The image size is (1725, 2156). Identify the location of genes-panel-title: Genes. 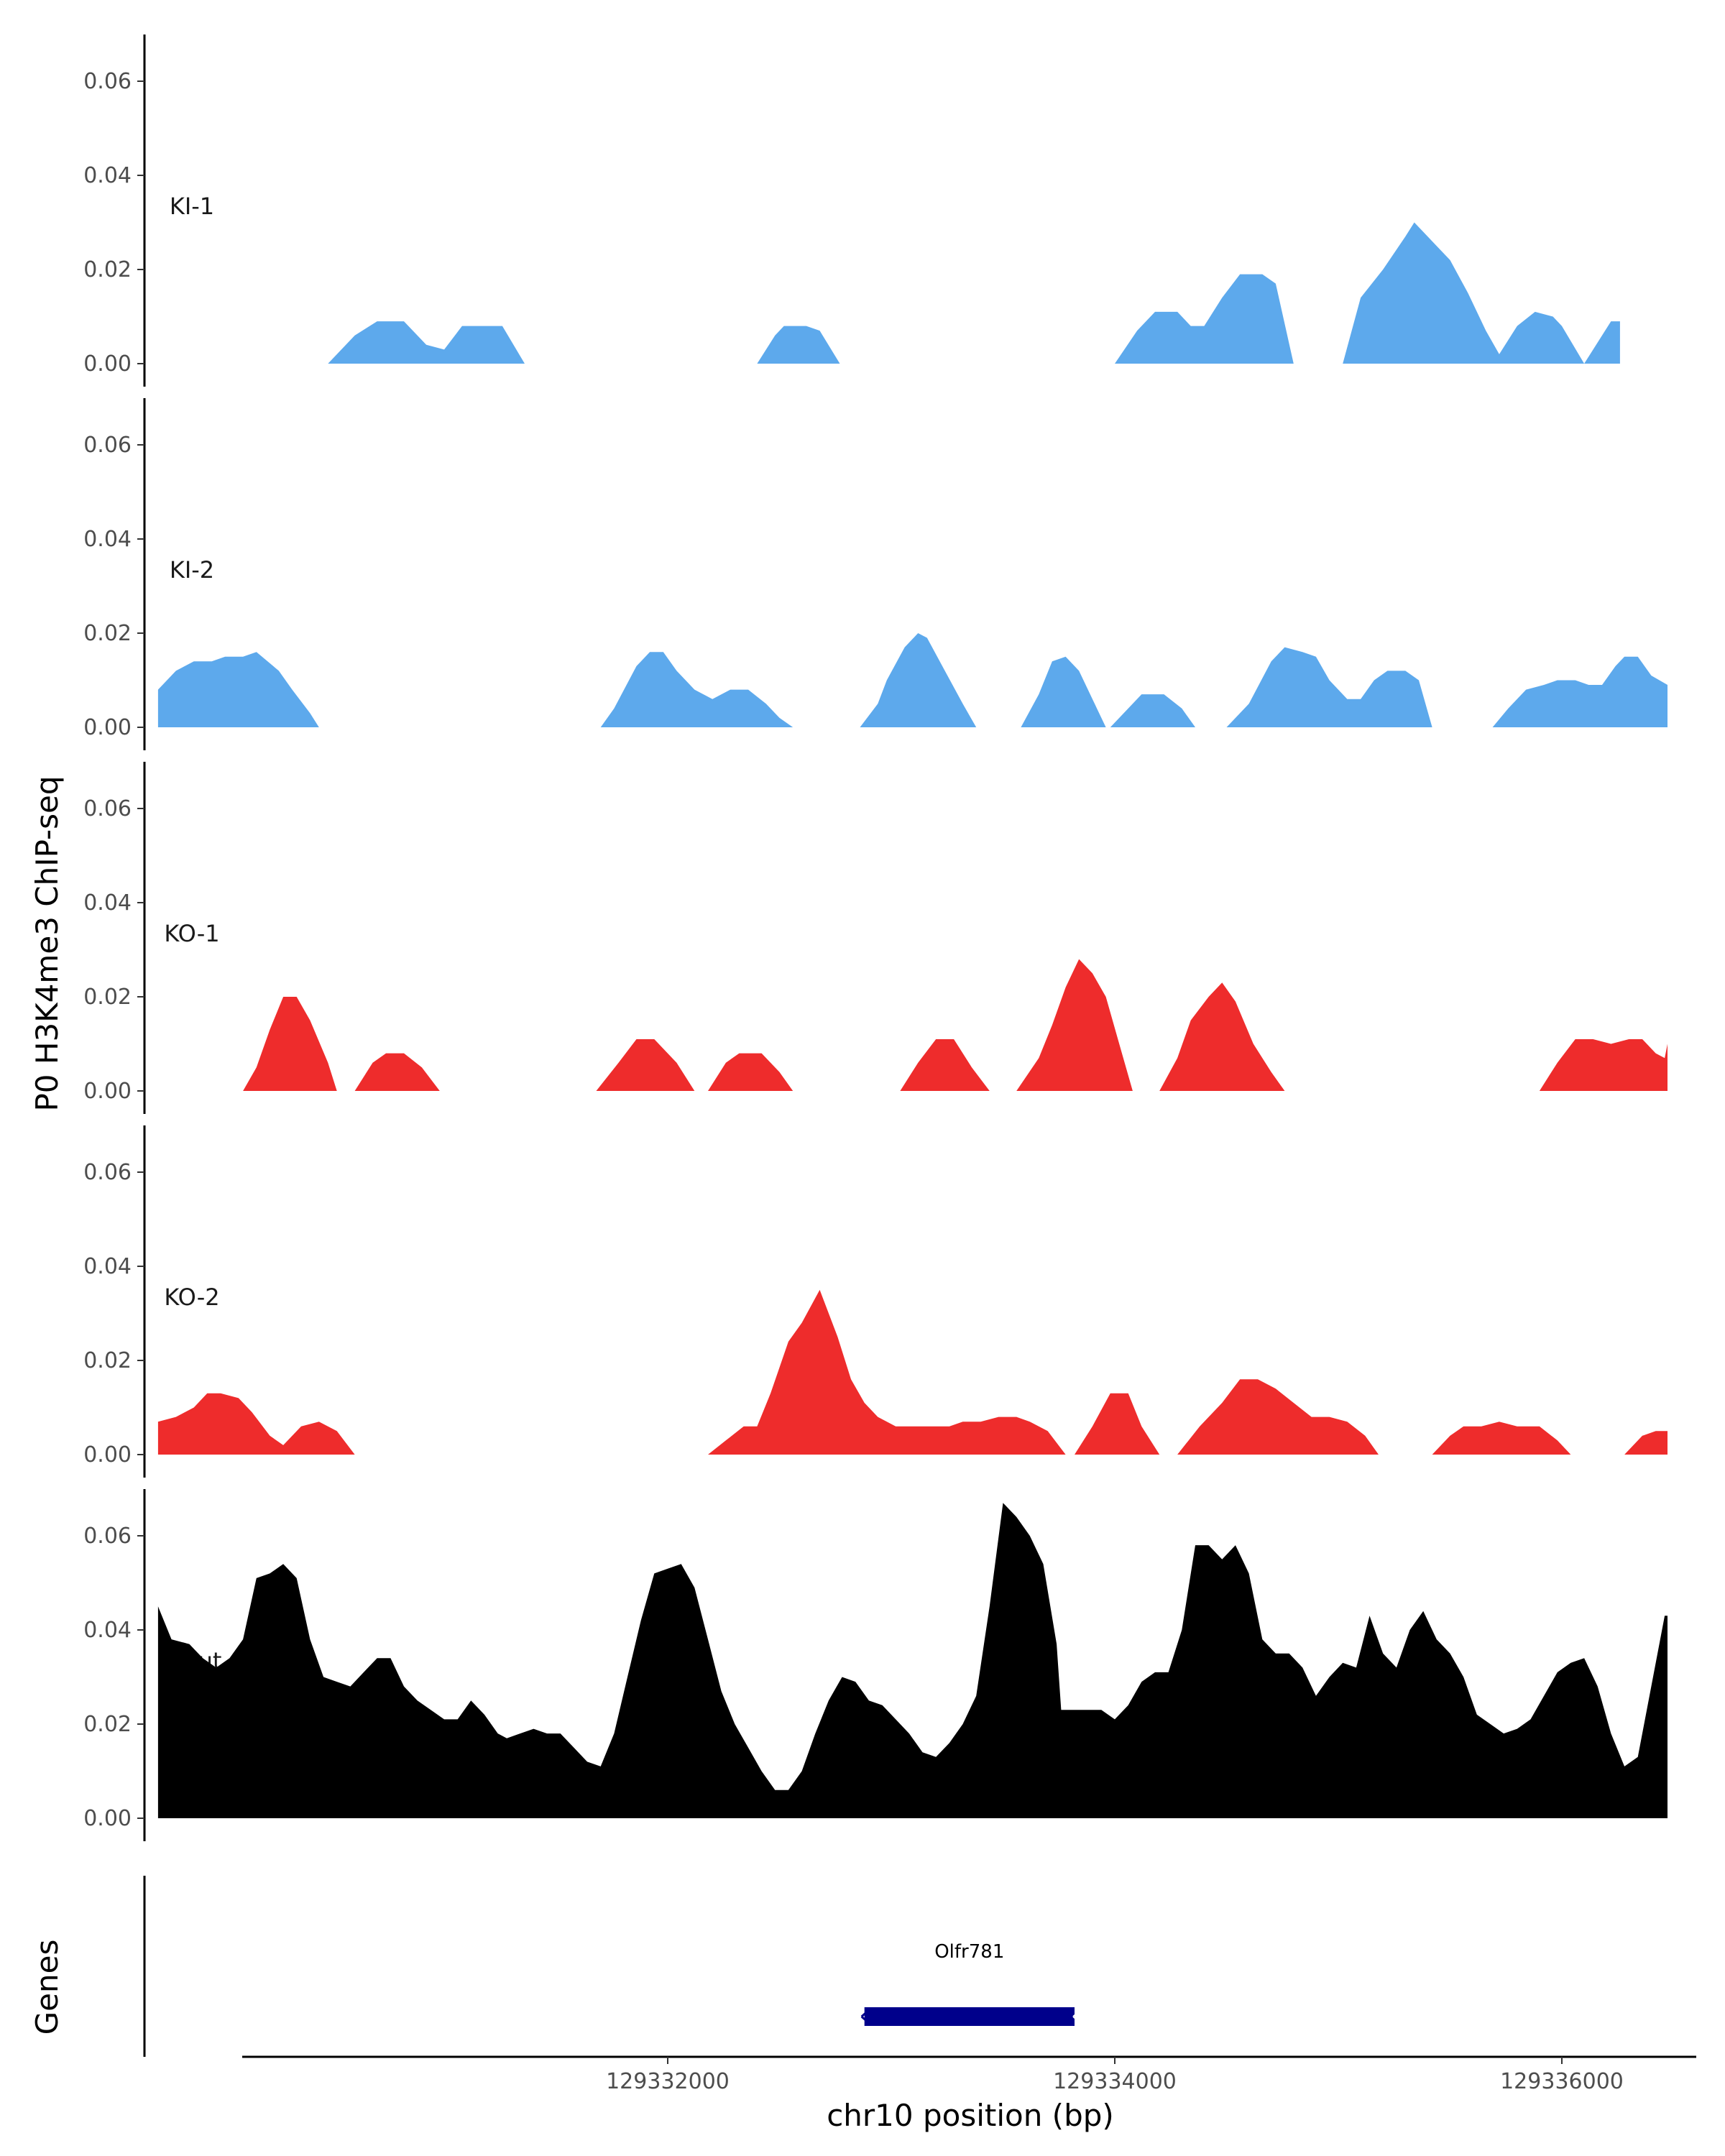
(47, 1987).